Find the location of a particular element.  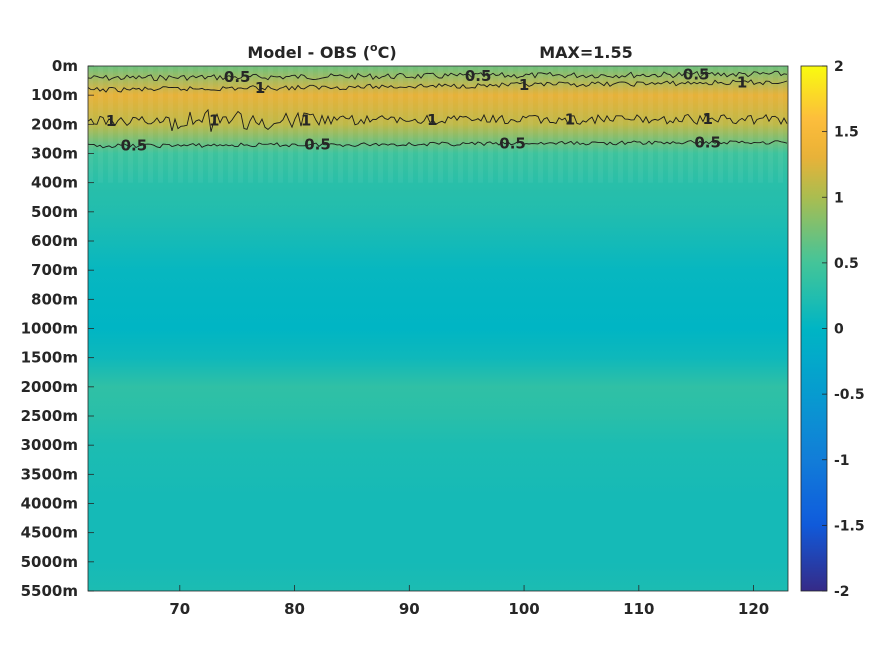

y-tick-label: 3000m is located at coordinates (49, 445).